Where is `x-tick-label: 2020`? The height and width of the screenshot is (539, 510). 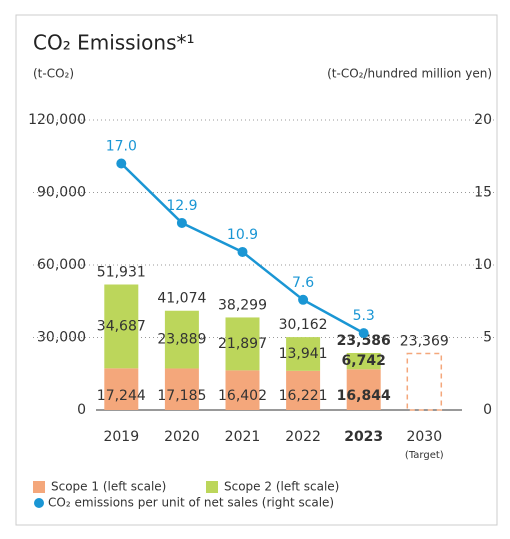
x-tick-label: 2020 is located at coordinates (182, 437).